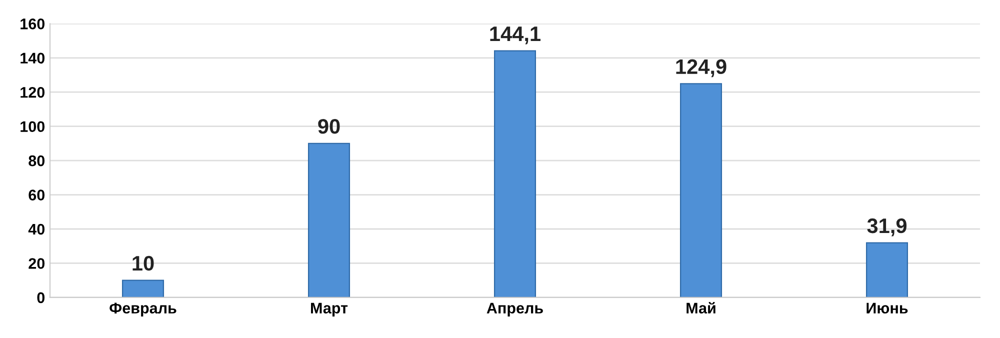  I want to click on y-tick-label: 40, so click(36, 229).